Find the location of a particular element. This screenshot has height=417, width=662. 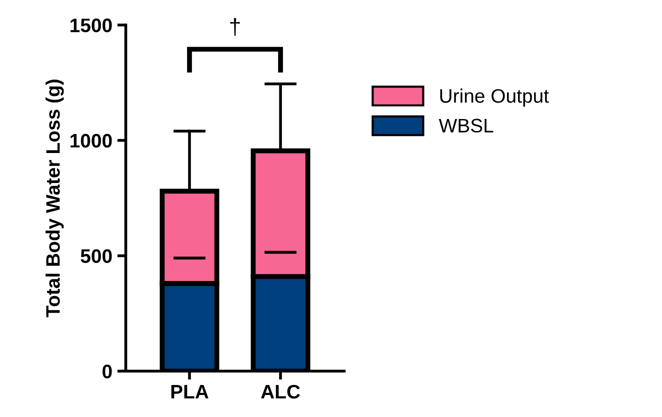

legend-label: WBSL is located at coordinates (466, 125).